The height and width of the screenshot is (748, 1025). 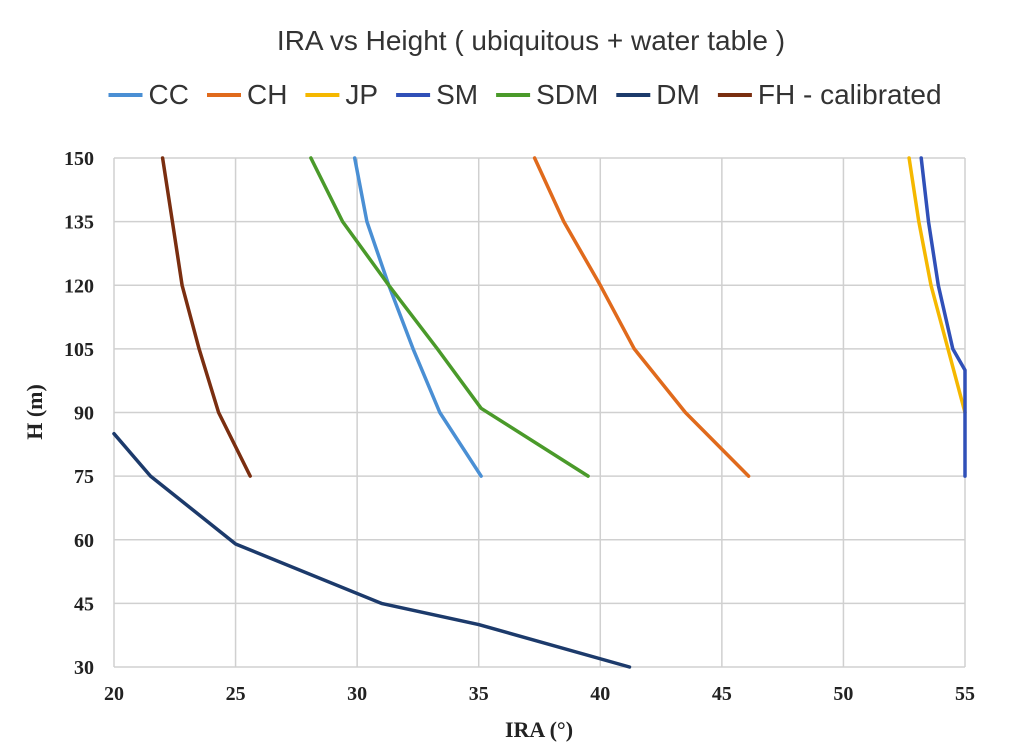 What do you see at coordinates (641, 317) in the screenshot?
I see `series-line-ch` at bounding box center [641, 317].